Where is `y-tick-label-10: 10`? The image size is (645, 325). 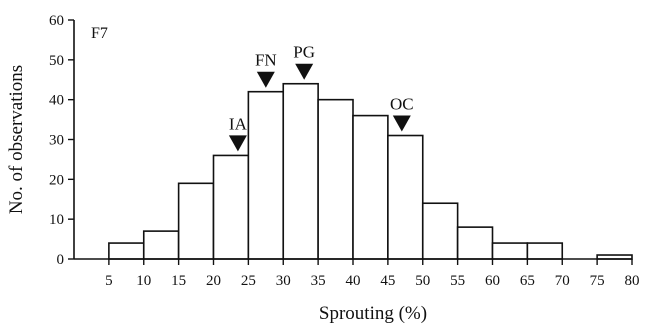
y-tick-label-10: 10 is located at coordinates (56, 220).